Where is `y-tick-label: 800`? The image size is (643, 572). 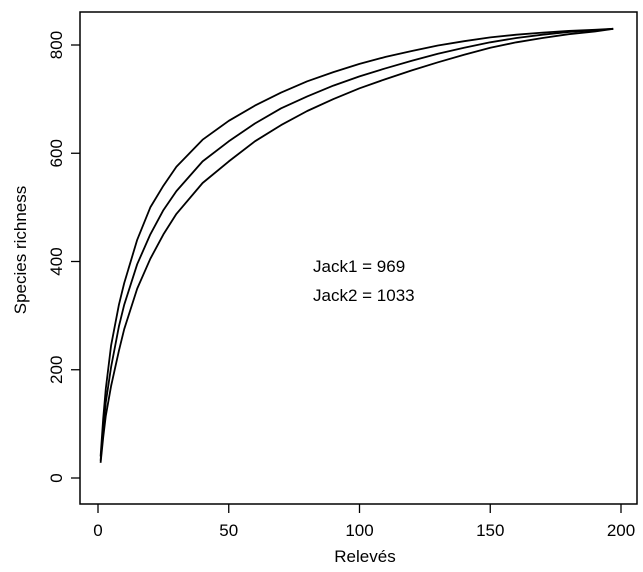 y-tick-label: 800 is located at coordinates (56, 45).